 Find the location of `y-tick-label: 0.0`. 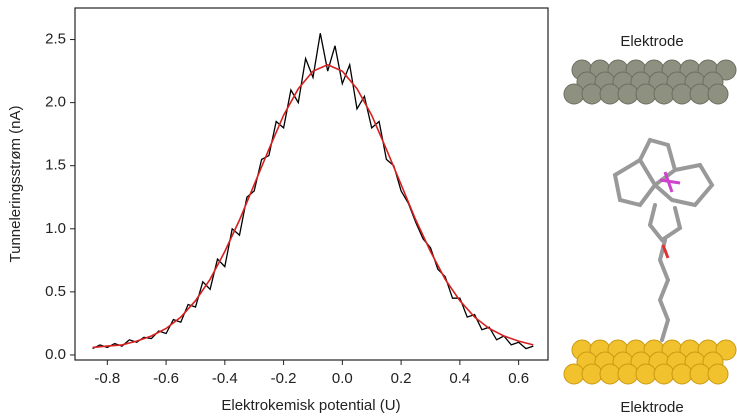

y-tick-label: 0.0 is located at coordinates (55, 354).